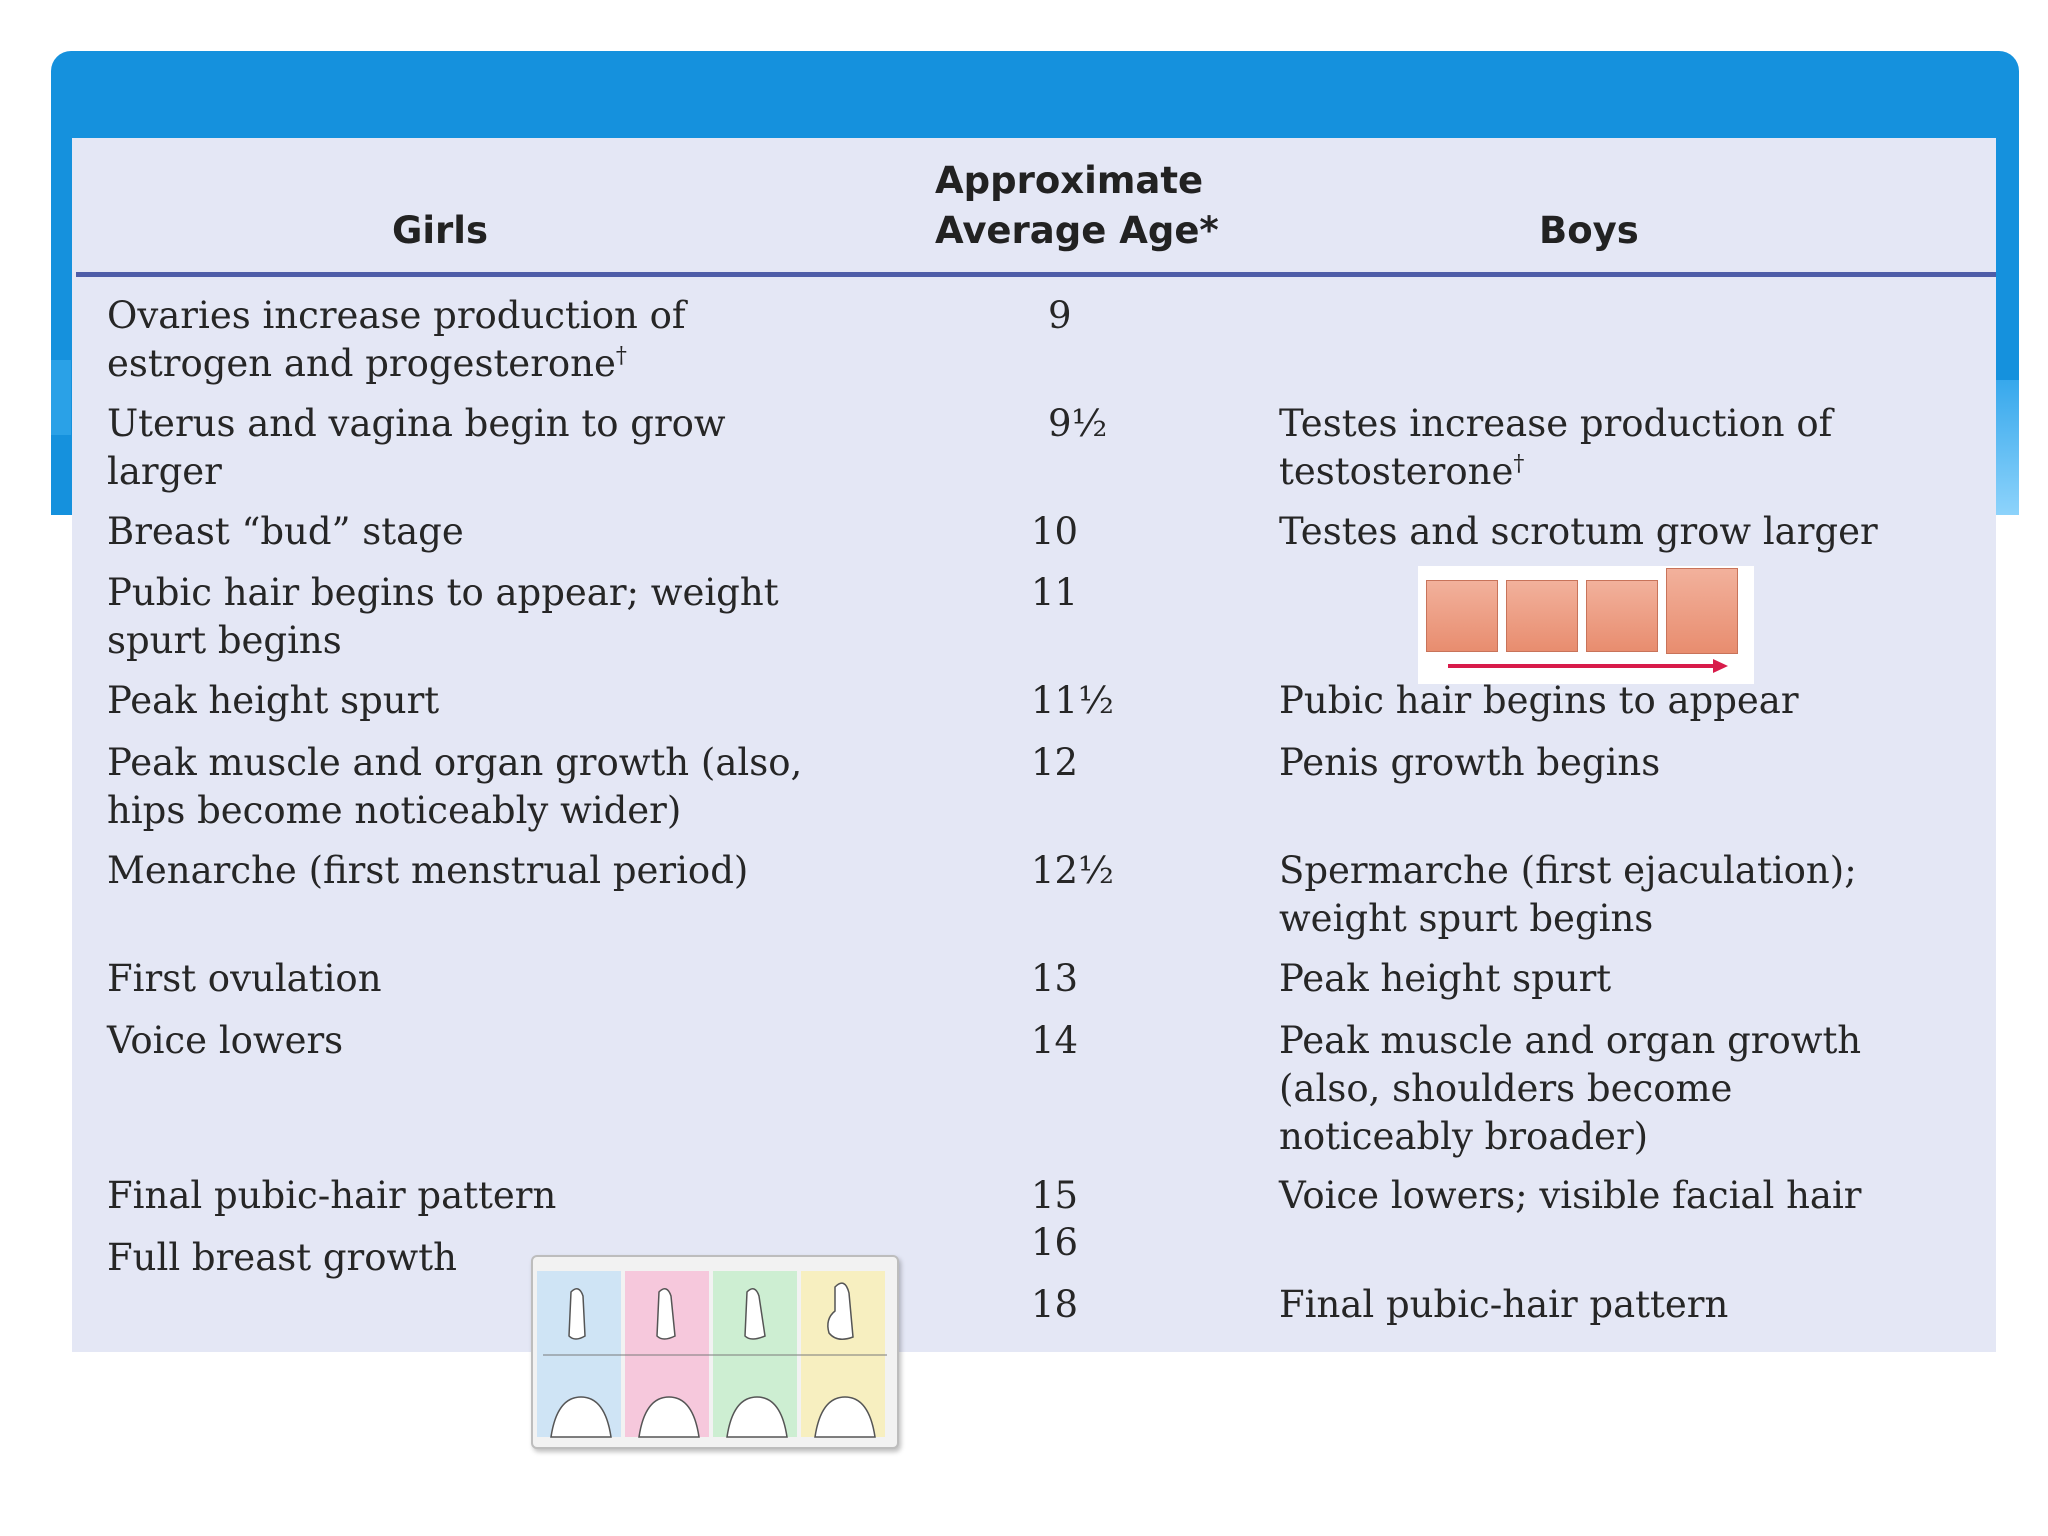 This screenshot has width=2048, height=1536. What do you see at coordinates (1055, 1195) in the screenshot?
I see `age-cell: 15` at bounding box center [1055, 1195].